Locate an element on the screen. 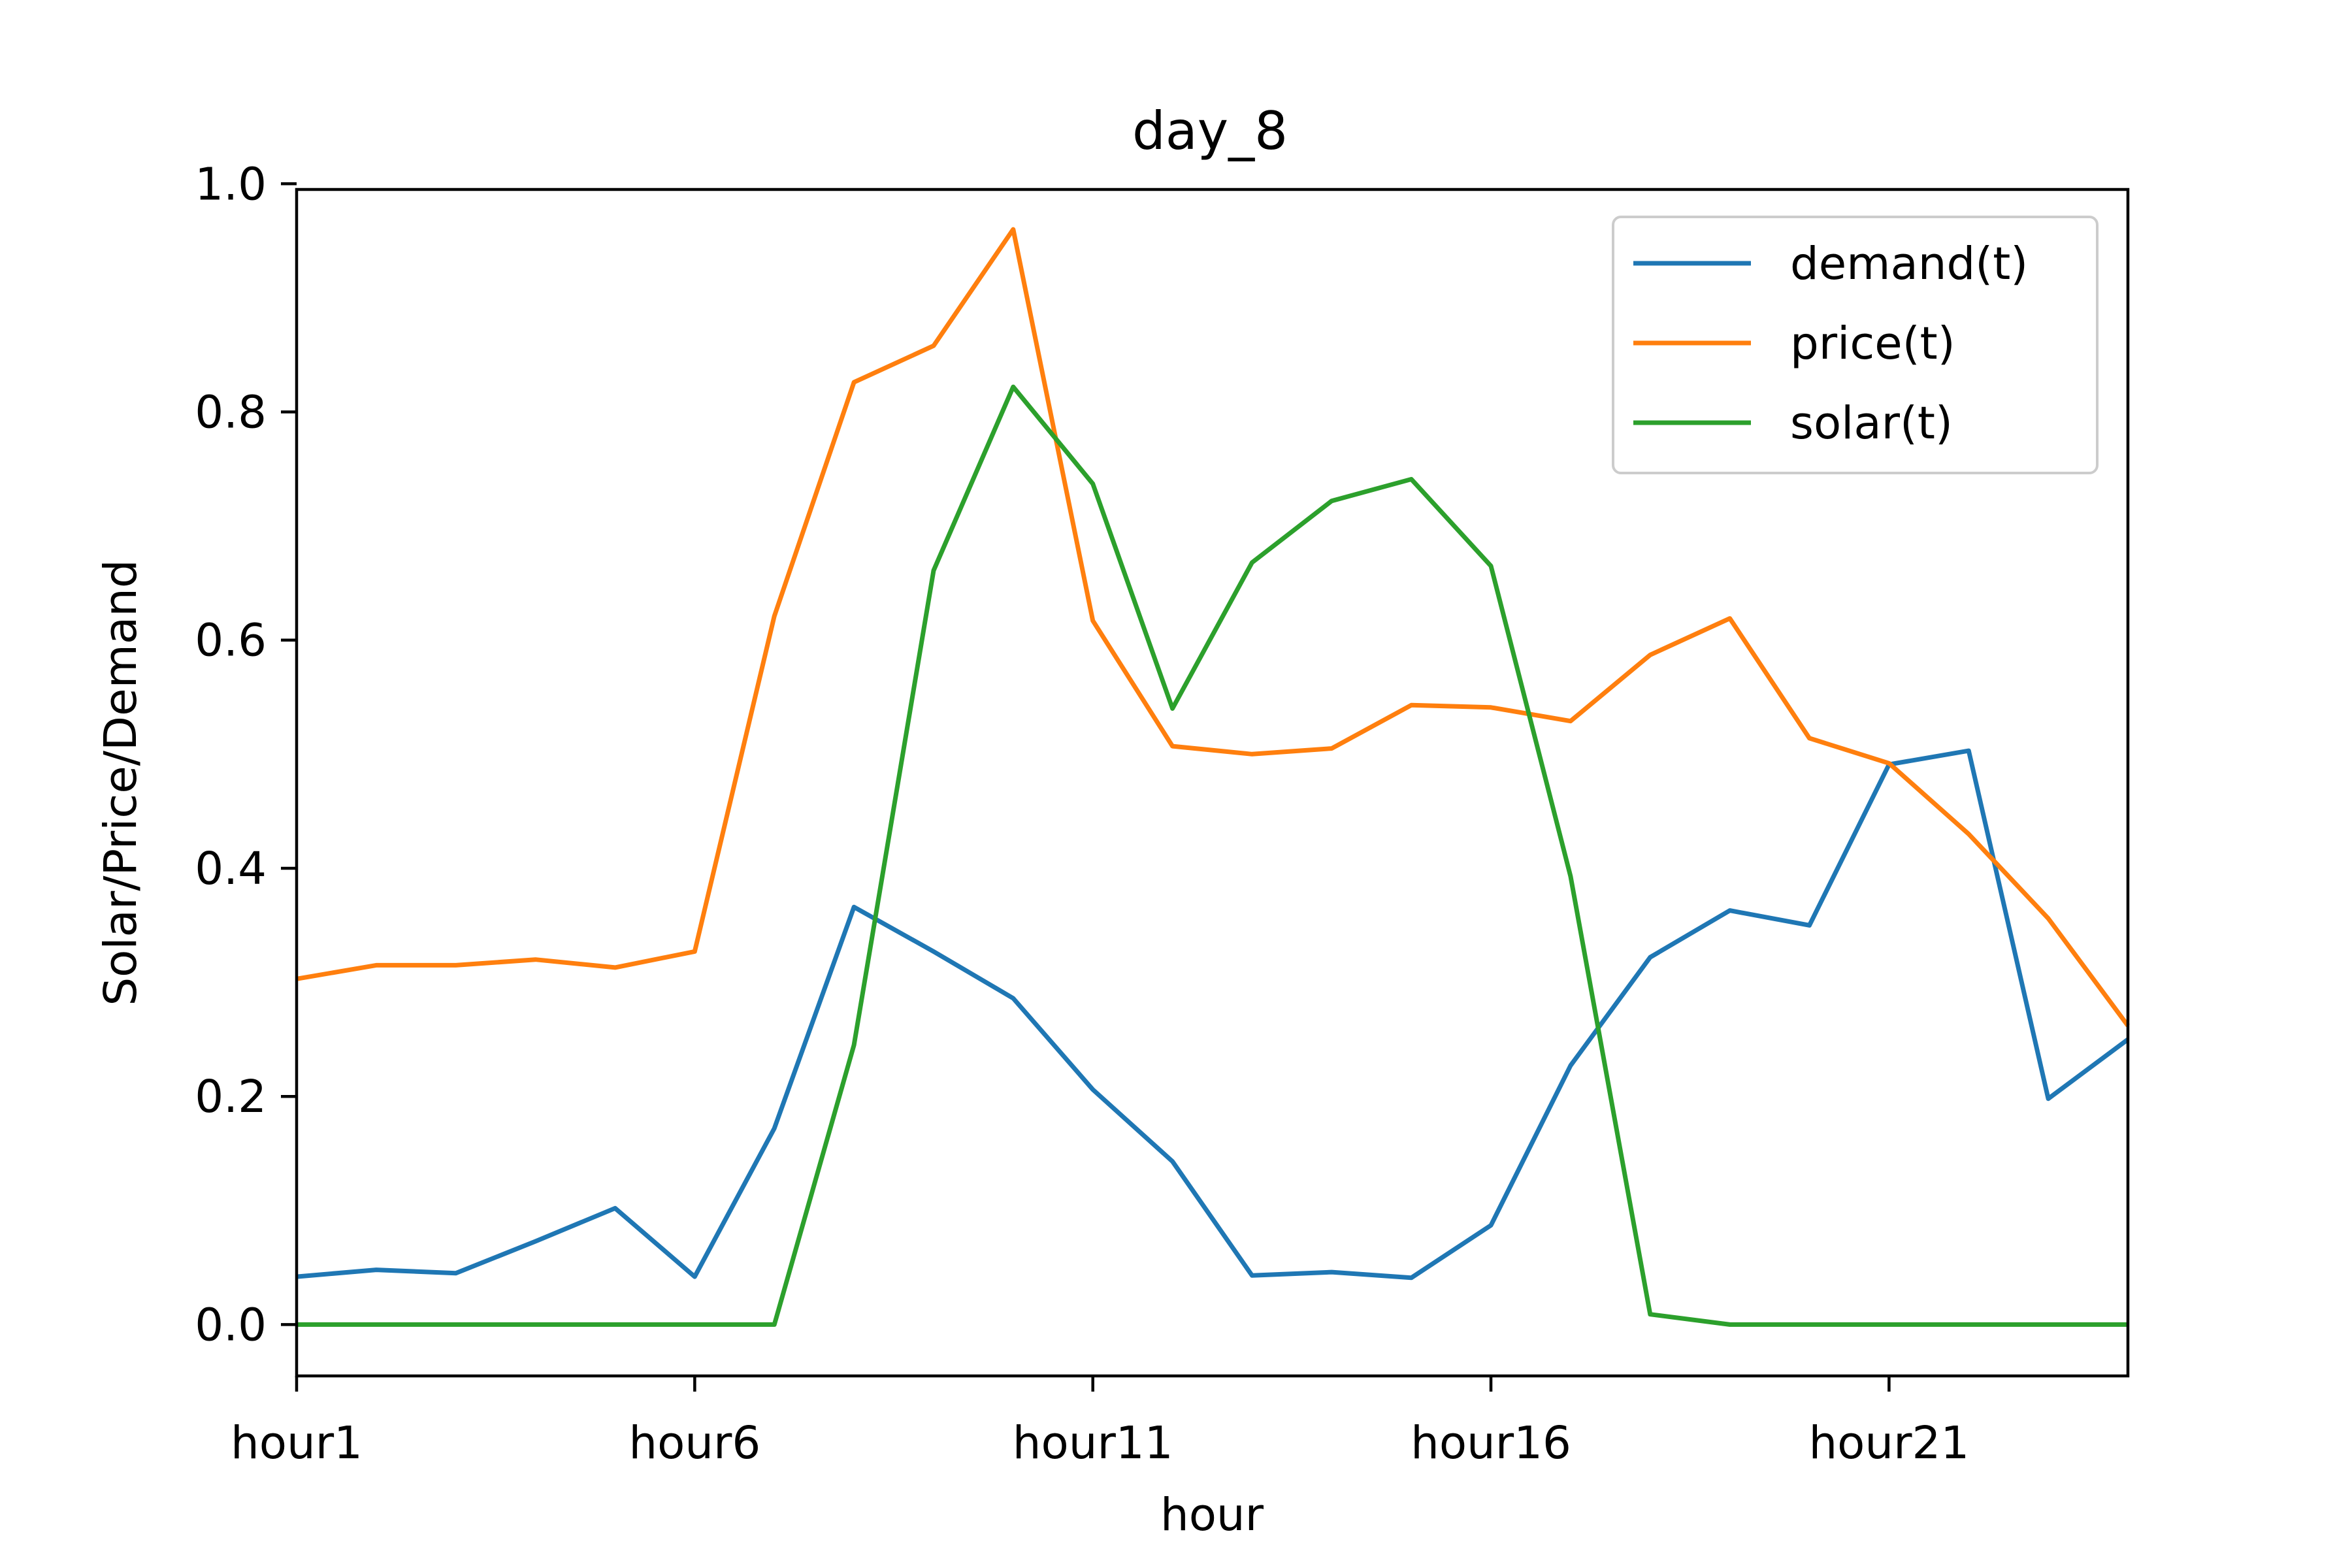 The height and width of the screenshot is (1568, 2352). legend-label: price(t) is located at coordinates (1872, 344).